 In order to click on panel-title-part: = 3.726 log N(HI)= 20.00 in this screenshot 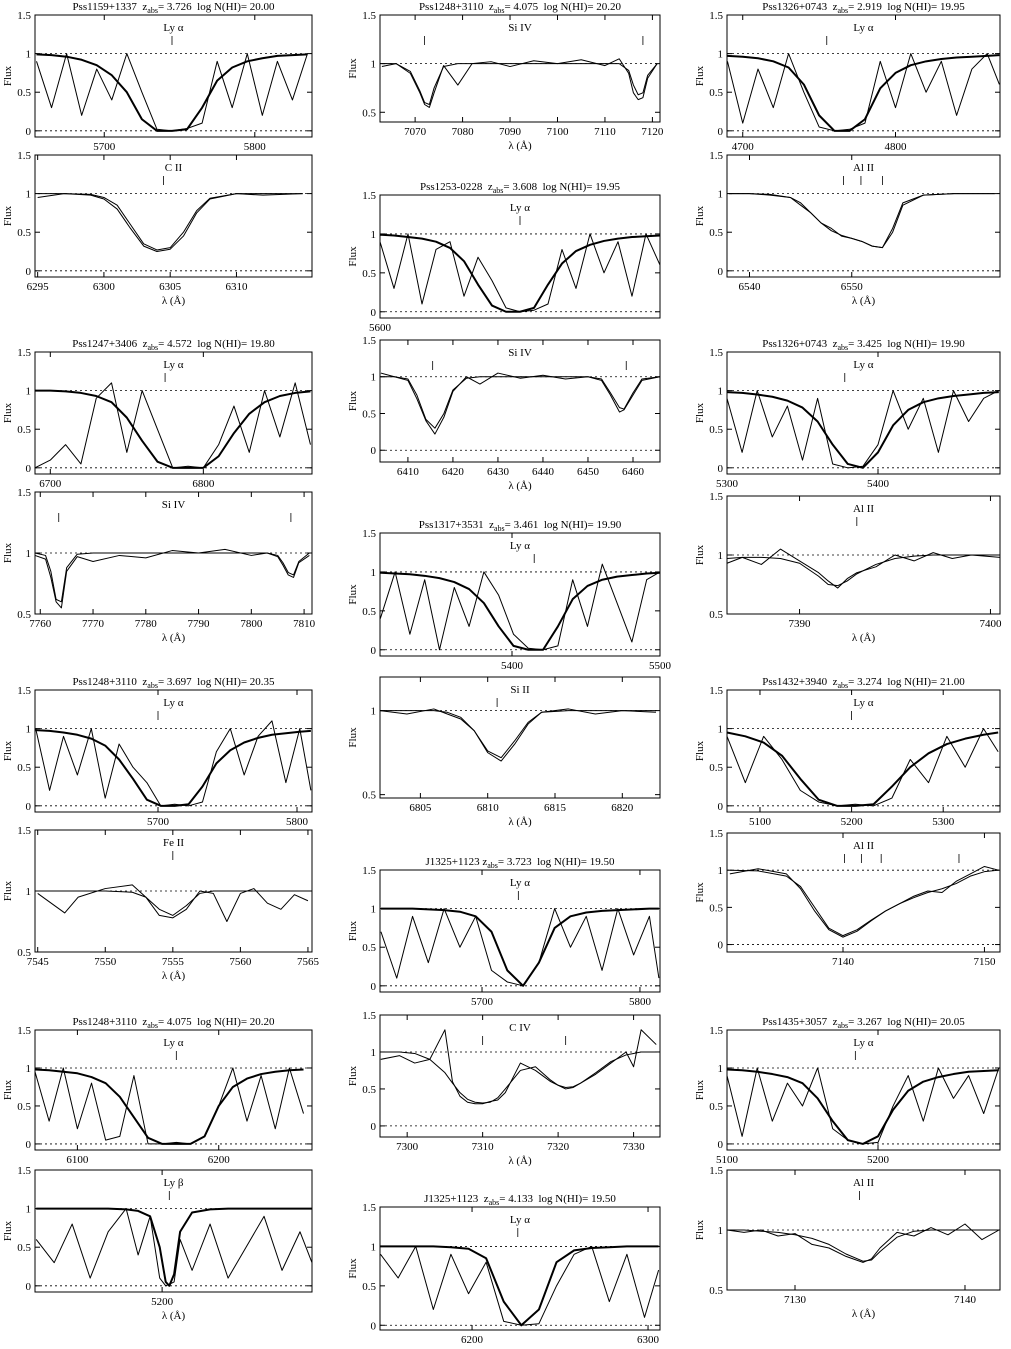, I will do `click(216, 7)`.